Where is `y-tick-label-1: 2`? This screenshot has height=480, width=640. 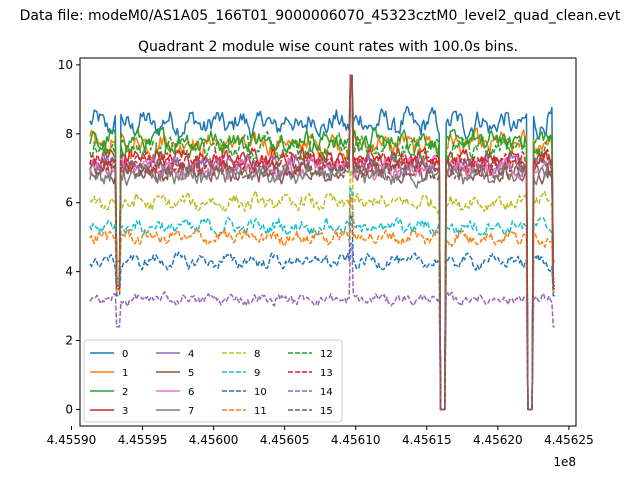 y-tick-label-1: 2 is located at coordinates (69, 341).